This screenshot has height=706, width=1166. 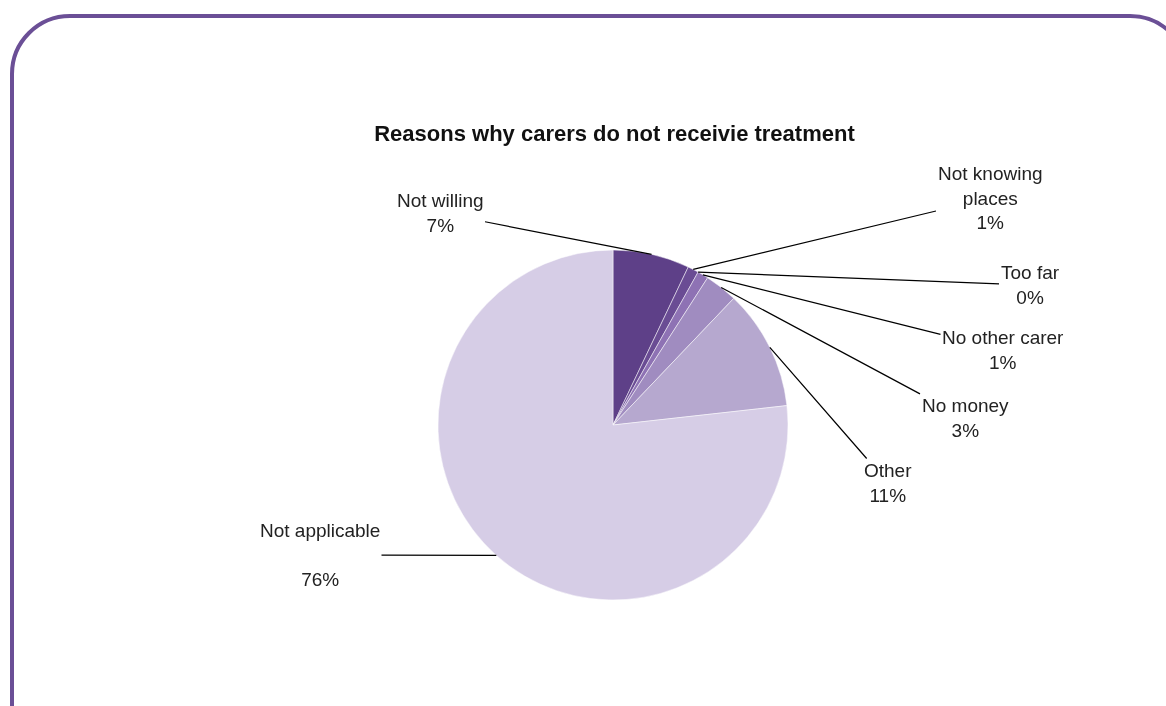 What do you see at coordinates (990, 186) in the screenshot?
I see `slice-label: Not knowing places` at bounding box center [990, 186].